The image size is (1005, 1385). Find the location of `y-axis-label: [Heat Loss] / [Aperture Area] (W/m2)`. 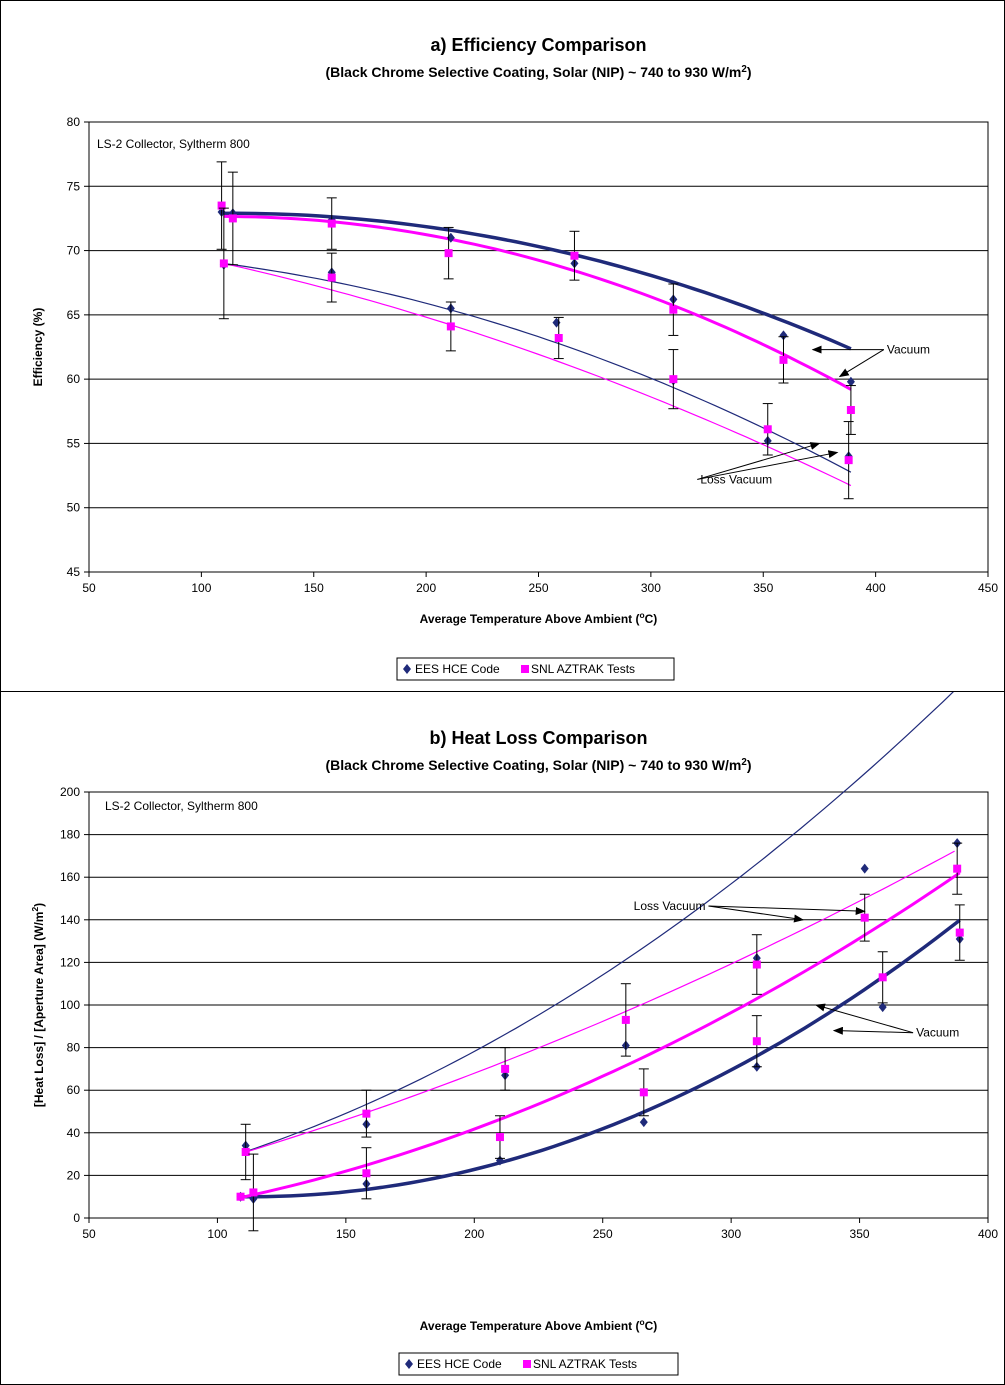

y-axis-label: [Heat Loss] / [Aperture Area] (W/m2) is located at coordinates (38, 1005).